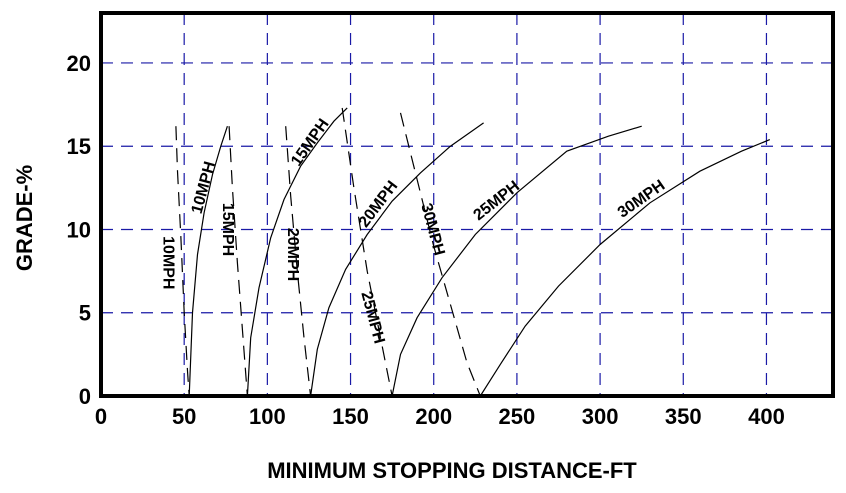  Describe the element at coordinates (310, 142) in the screenshot. I see `series-label-15mph-solid: 15MPH` at that location.